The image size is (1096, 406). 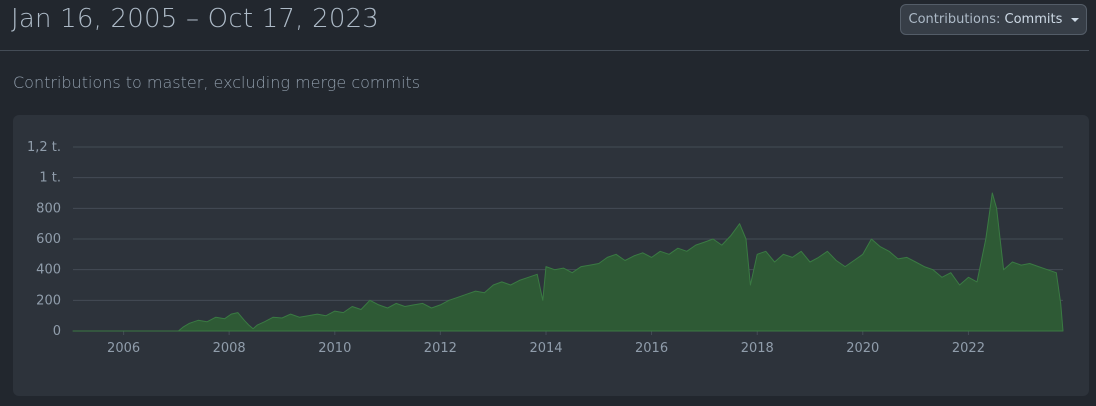 I want to click on x-tick-label: 2018, so click(x=757, y=348).